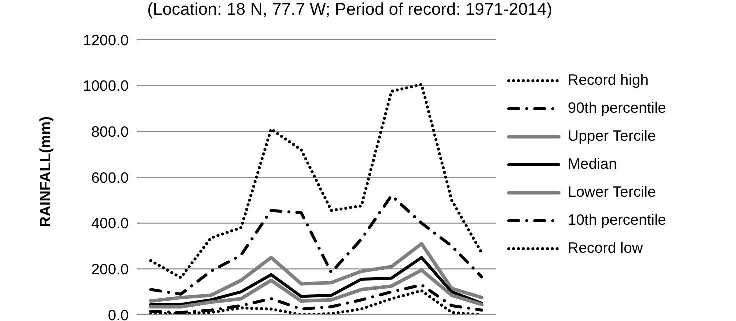 The height and width of the screenshot is (321, 736). I want to click on y-tick-label: 1200.0, so click(106, 41).